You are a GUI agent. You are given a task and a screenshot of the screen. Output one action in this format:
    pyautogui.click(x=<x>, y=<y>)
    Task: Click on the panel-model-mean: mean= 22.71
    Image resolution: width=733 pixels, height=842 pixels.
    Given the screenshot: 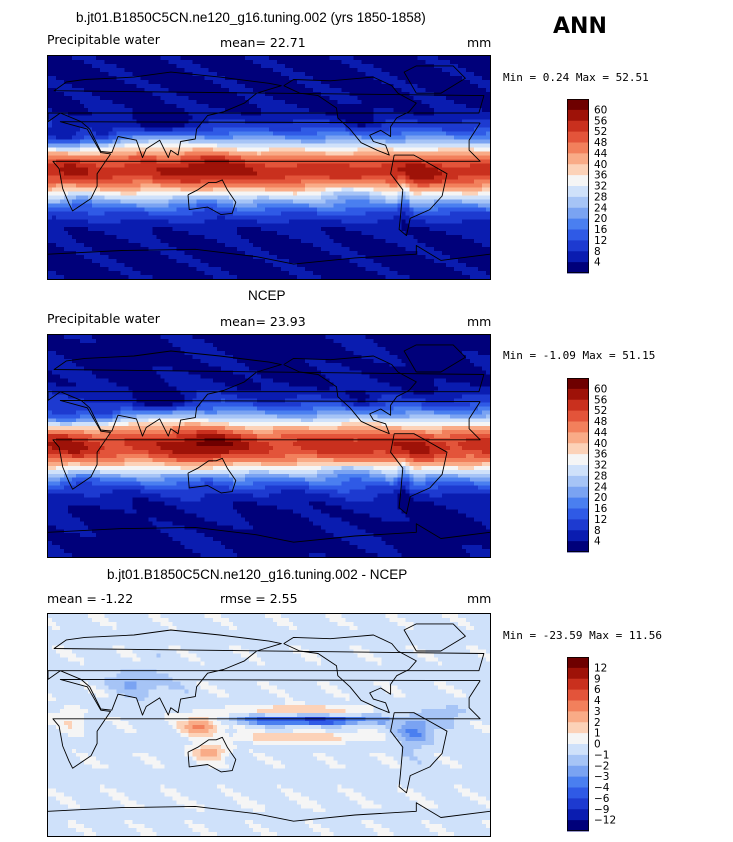 What is the action you would take?
    pyautogui.click(x=263, y=42)
    